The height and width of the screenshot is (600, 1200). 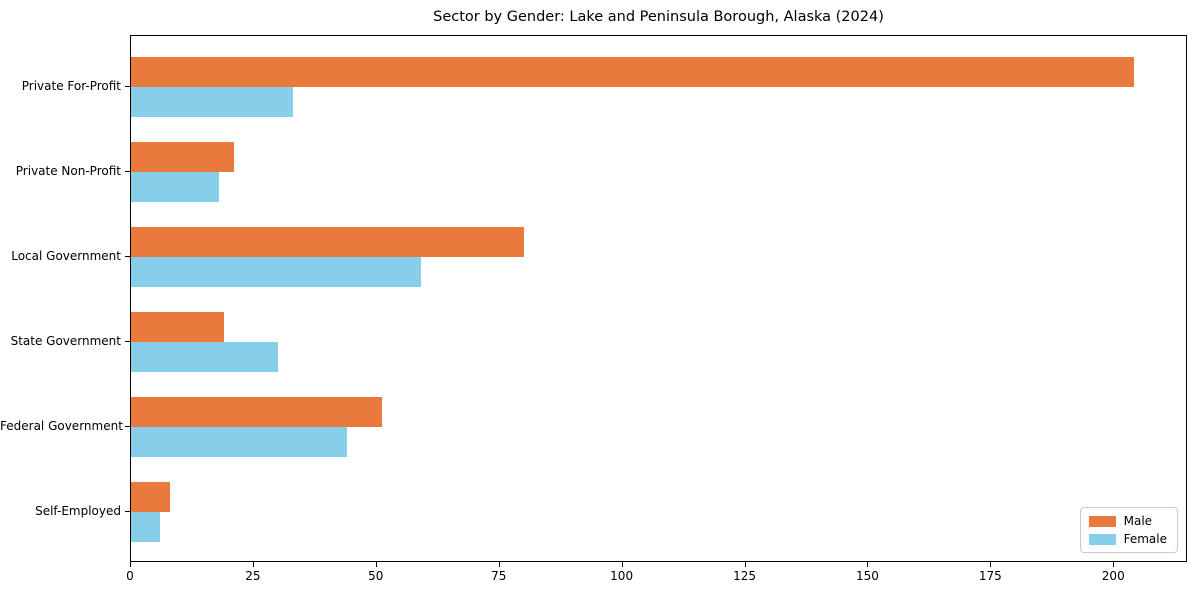 I want to click on legend-item-male: Male, so click(x=1127, y=521).